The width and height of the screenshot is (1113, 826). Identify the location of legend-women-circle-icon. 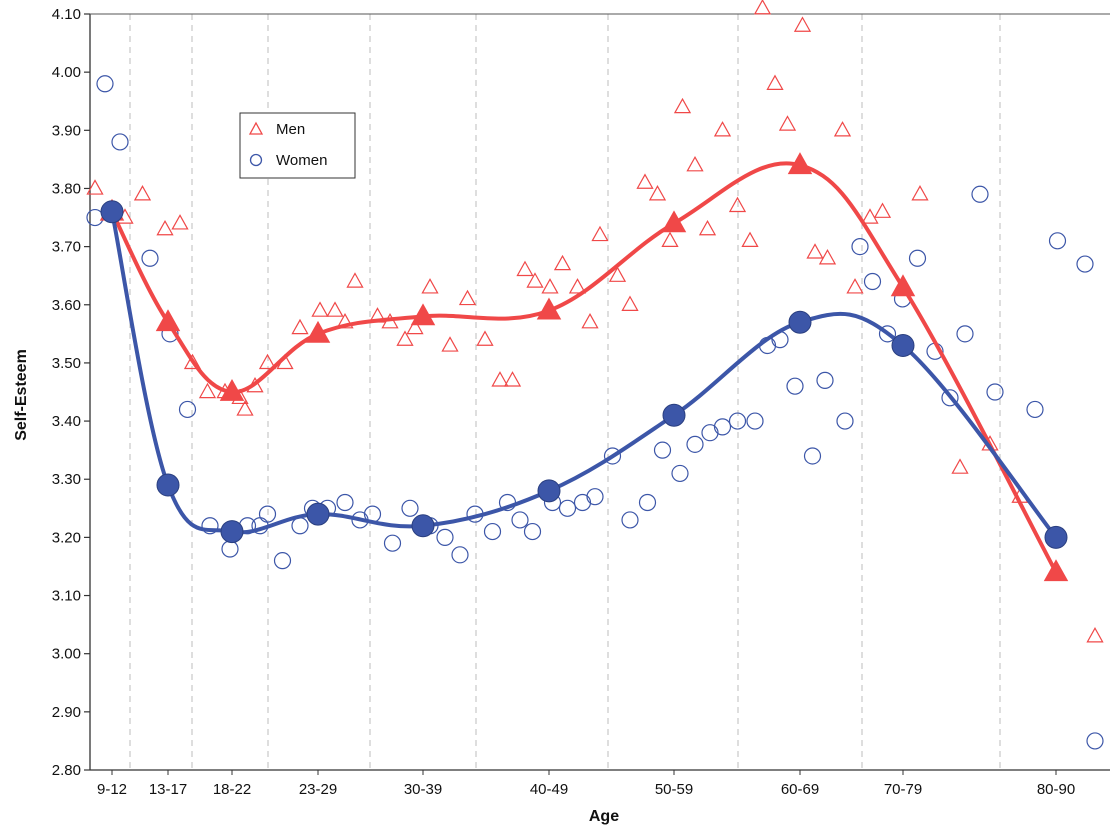
(256, 160).